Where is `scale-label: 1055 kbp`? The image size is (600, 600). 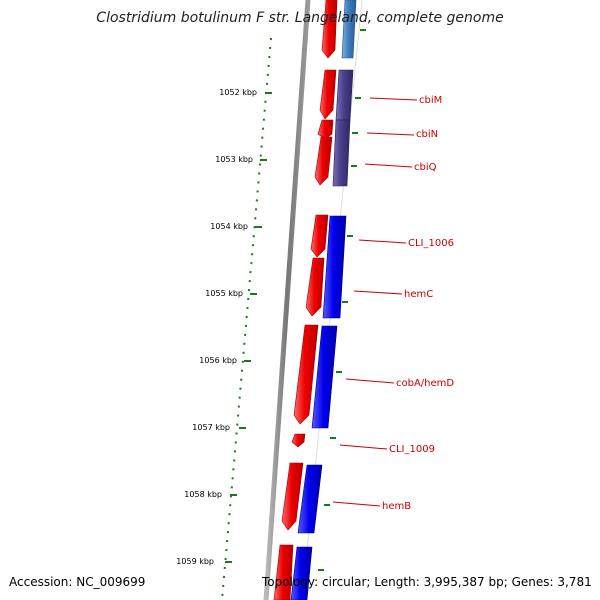 scale-label: 1055 kbp is located at coordinates (224, 293).